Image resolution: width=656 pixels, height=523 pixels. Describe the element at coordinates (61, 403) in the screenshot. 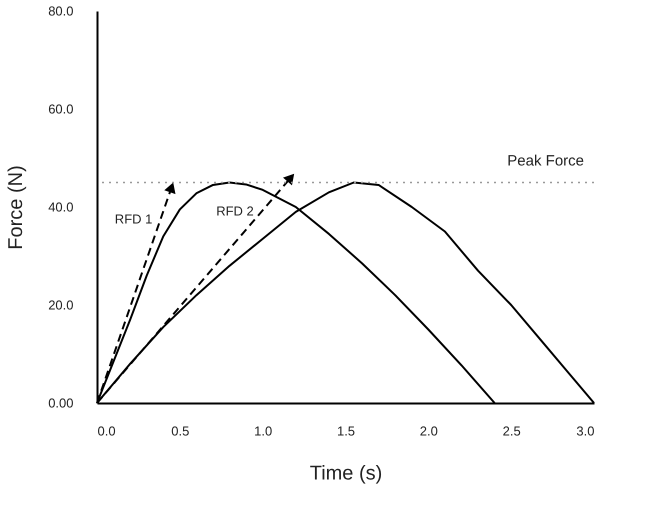

I see `y-tick-label: 0.00` at that location.